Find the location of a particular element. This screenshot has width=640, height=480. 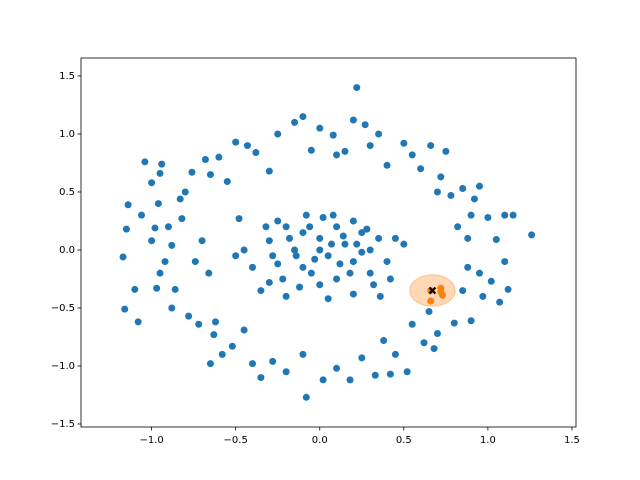

y-tick-label: 0.5 is located at coordinates (67, 192).